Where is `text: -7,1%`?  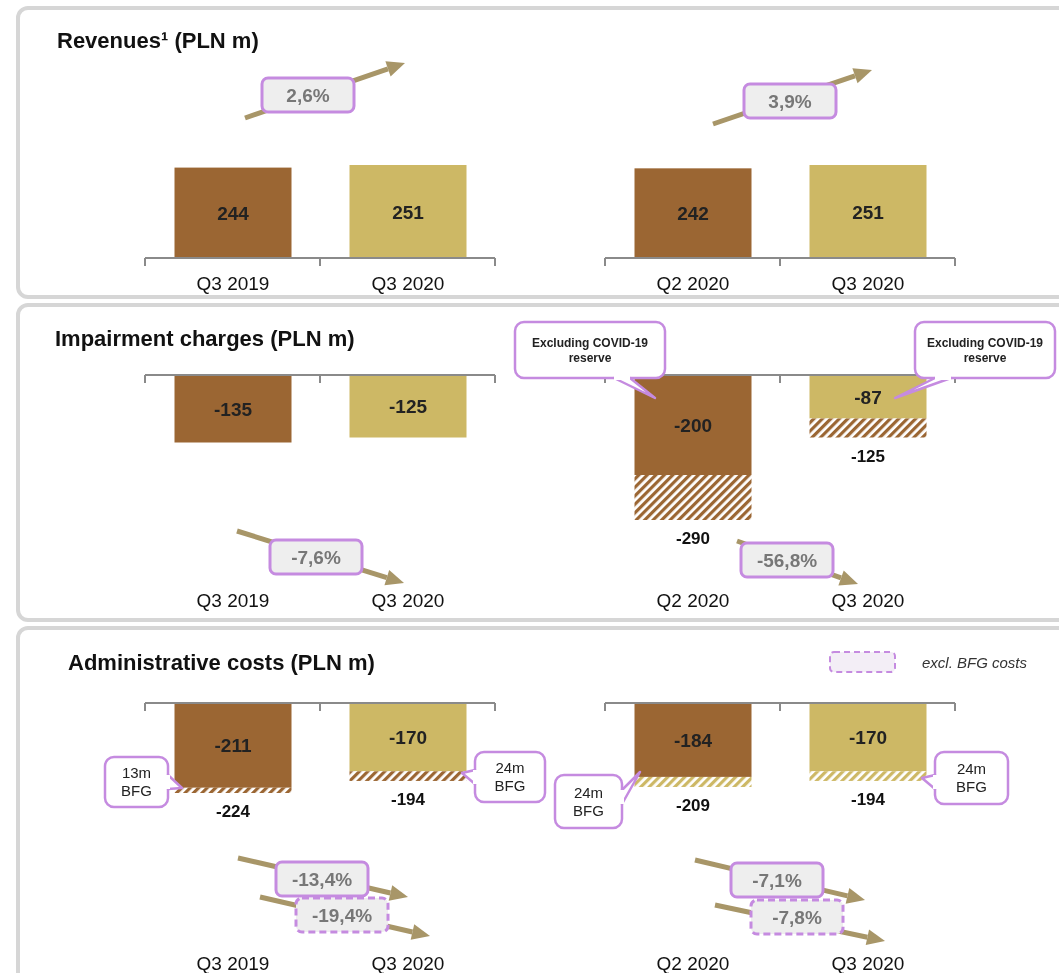 text: -7,1% is located at coordinates (777, 880).